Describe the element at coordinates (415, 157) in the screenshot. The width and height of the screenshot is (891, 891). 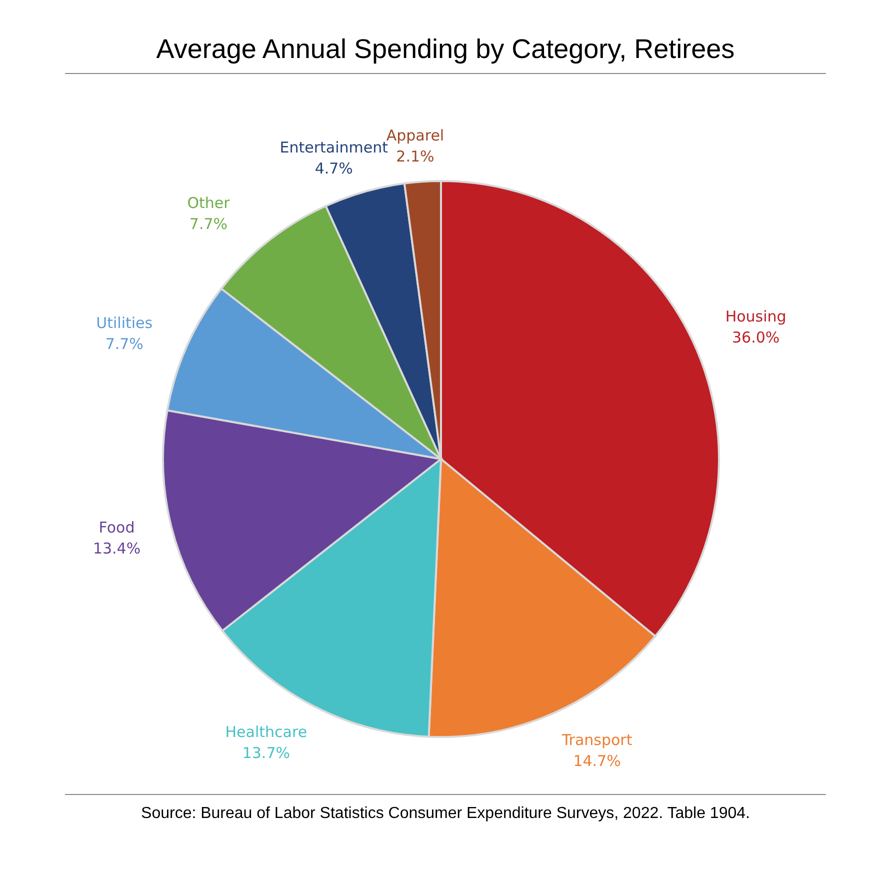
I see `data-label: 2.1%` at that location.